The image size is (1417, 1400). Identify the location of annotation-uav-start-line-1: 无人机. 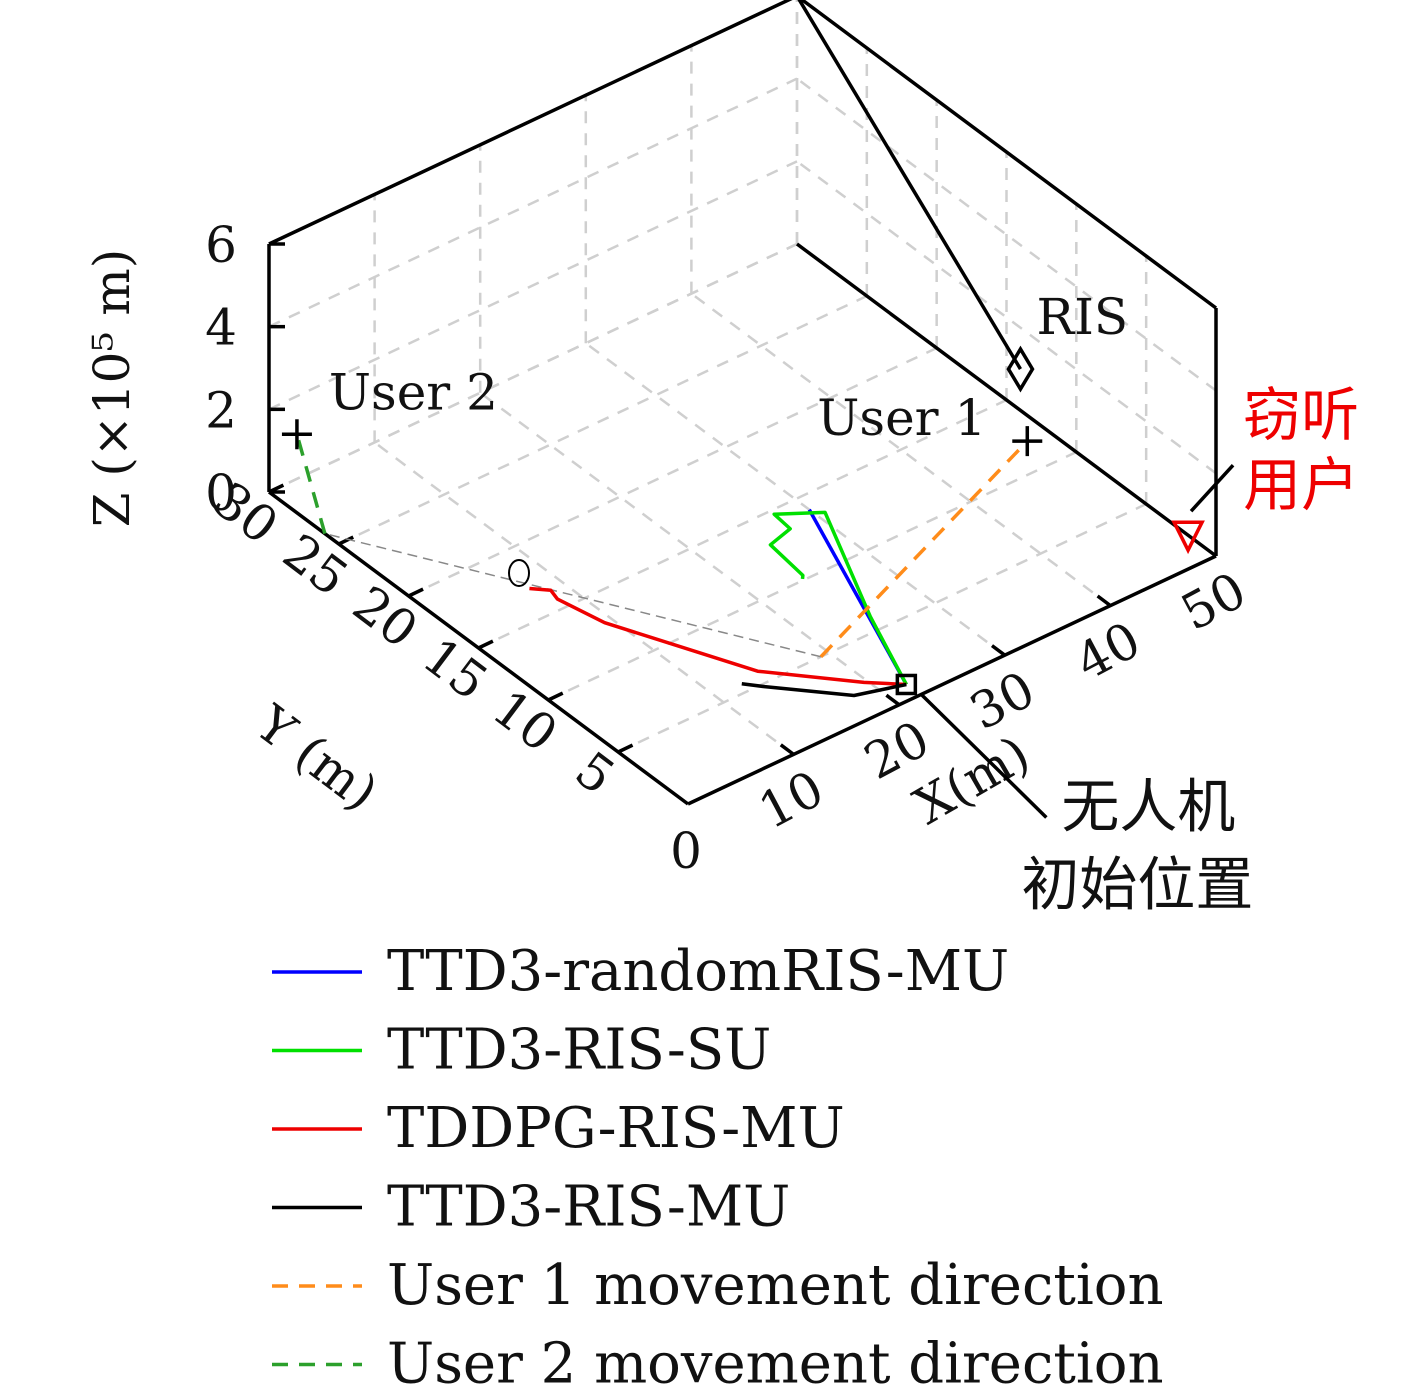
(1148, 806).